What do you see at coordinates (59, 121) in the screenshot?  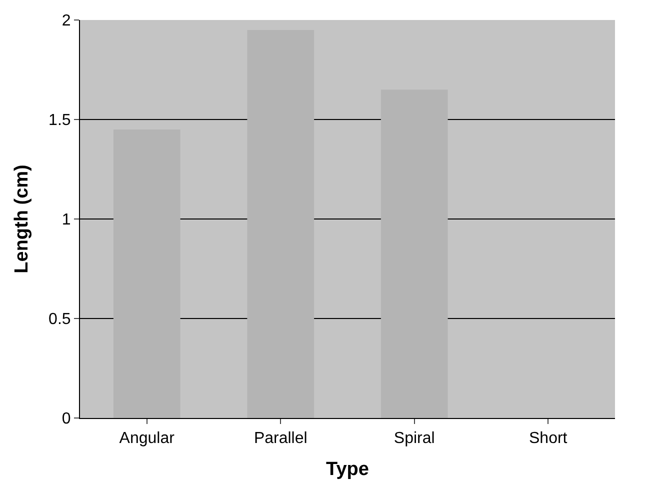 I see `y-tick-label: 1.5` at bounding box center [59, 121].